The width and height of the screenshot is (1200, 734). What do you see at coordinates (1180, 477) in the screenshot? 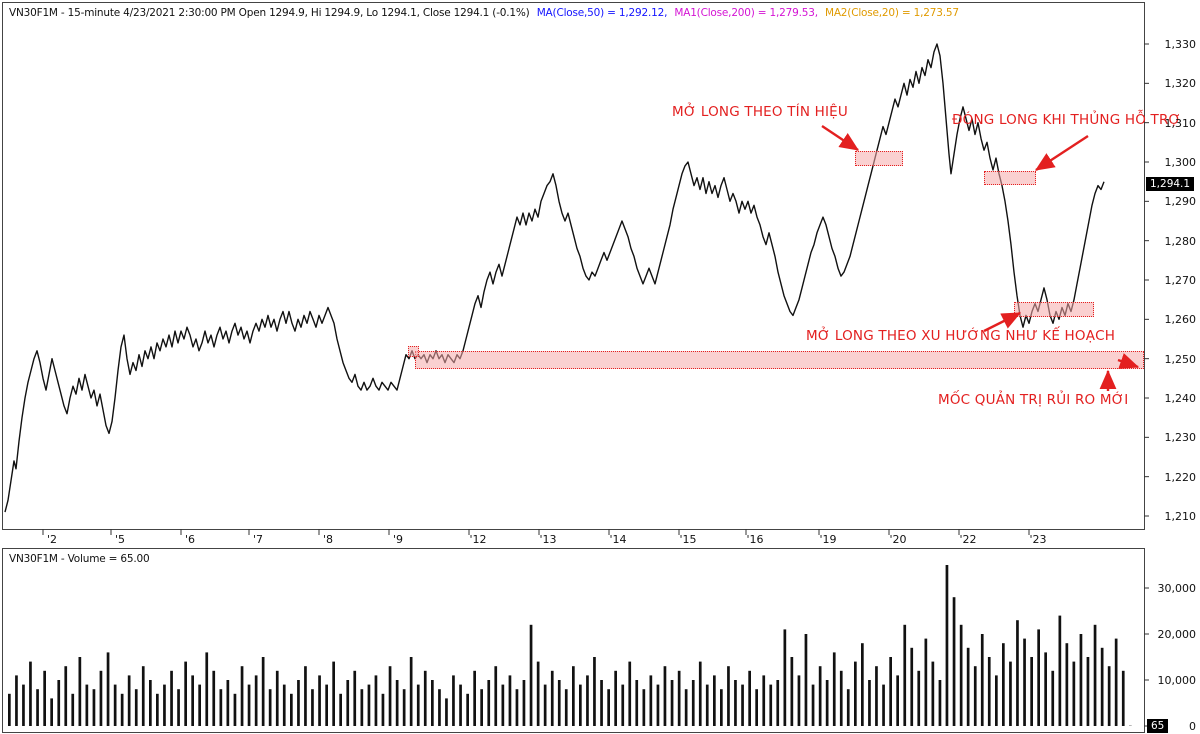
I see `price-axis-label: 1,220` at bounding box center [1180, 477].